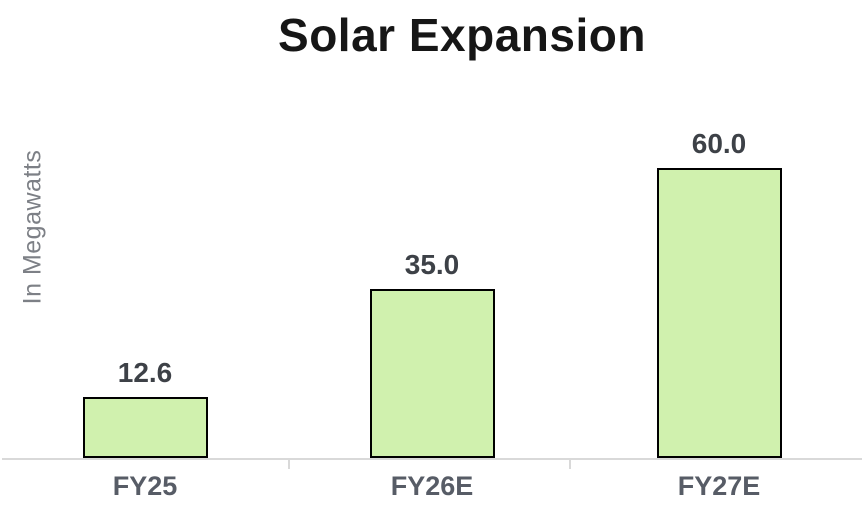  What do you see at coordinates (719, 143) in the screenshot?
I see `value-label-fy27e: 60.0` at bounding box center [719, 143].